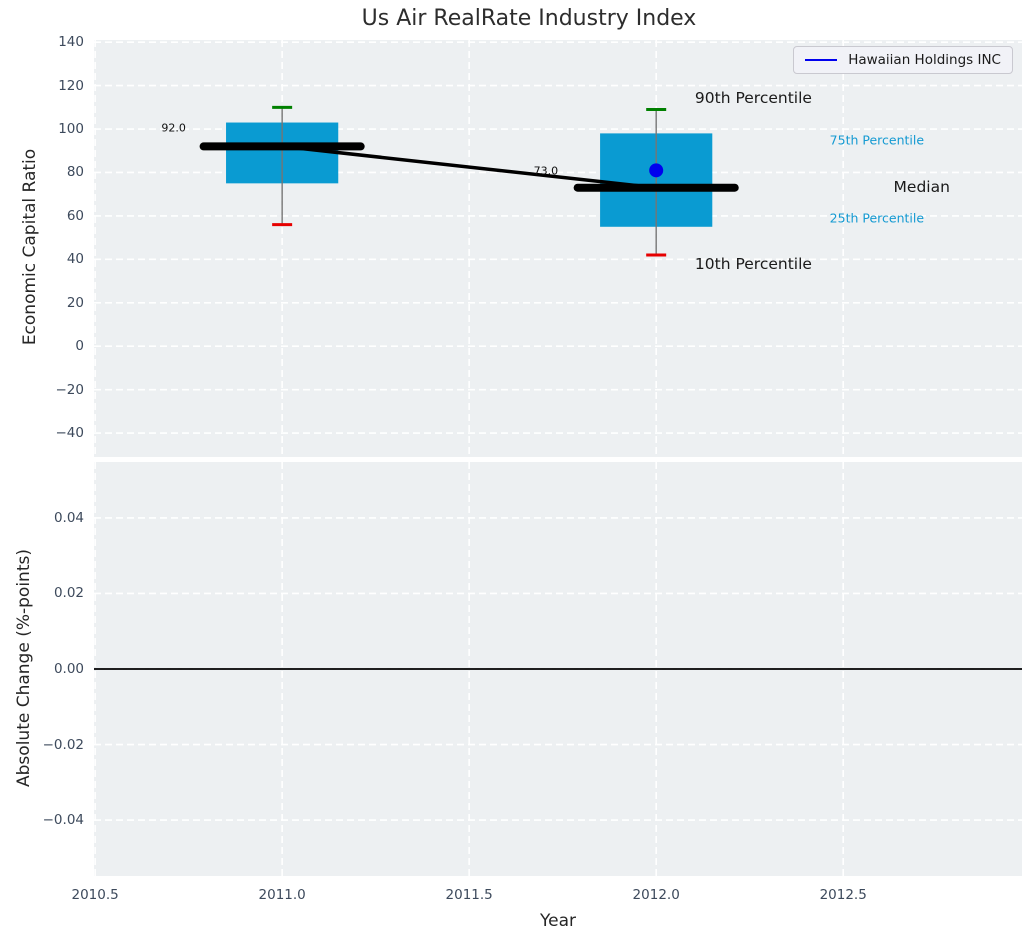 The image size is (1034, 942). What do you see at coordinates (63, 820) in the screenshot?
I see `y-tick-label-bottom: −0.04` at bounding box center [63, 820].